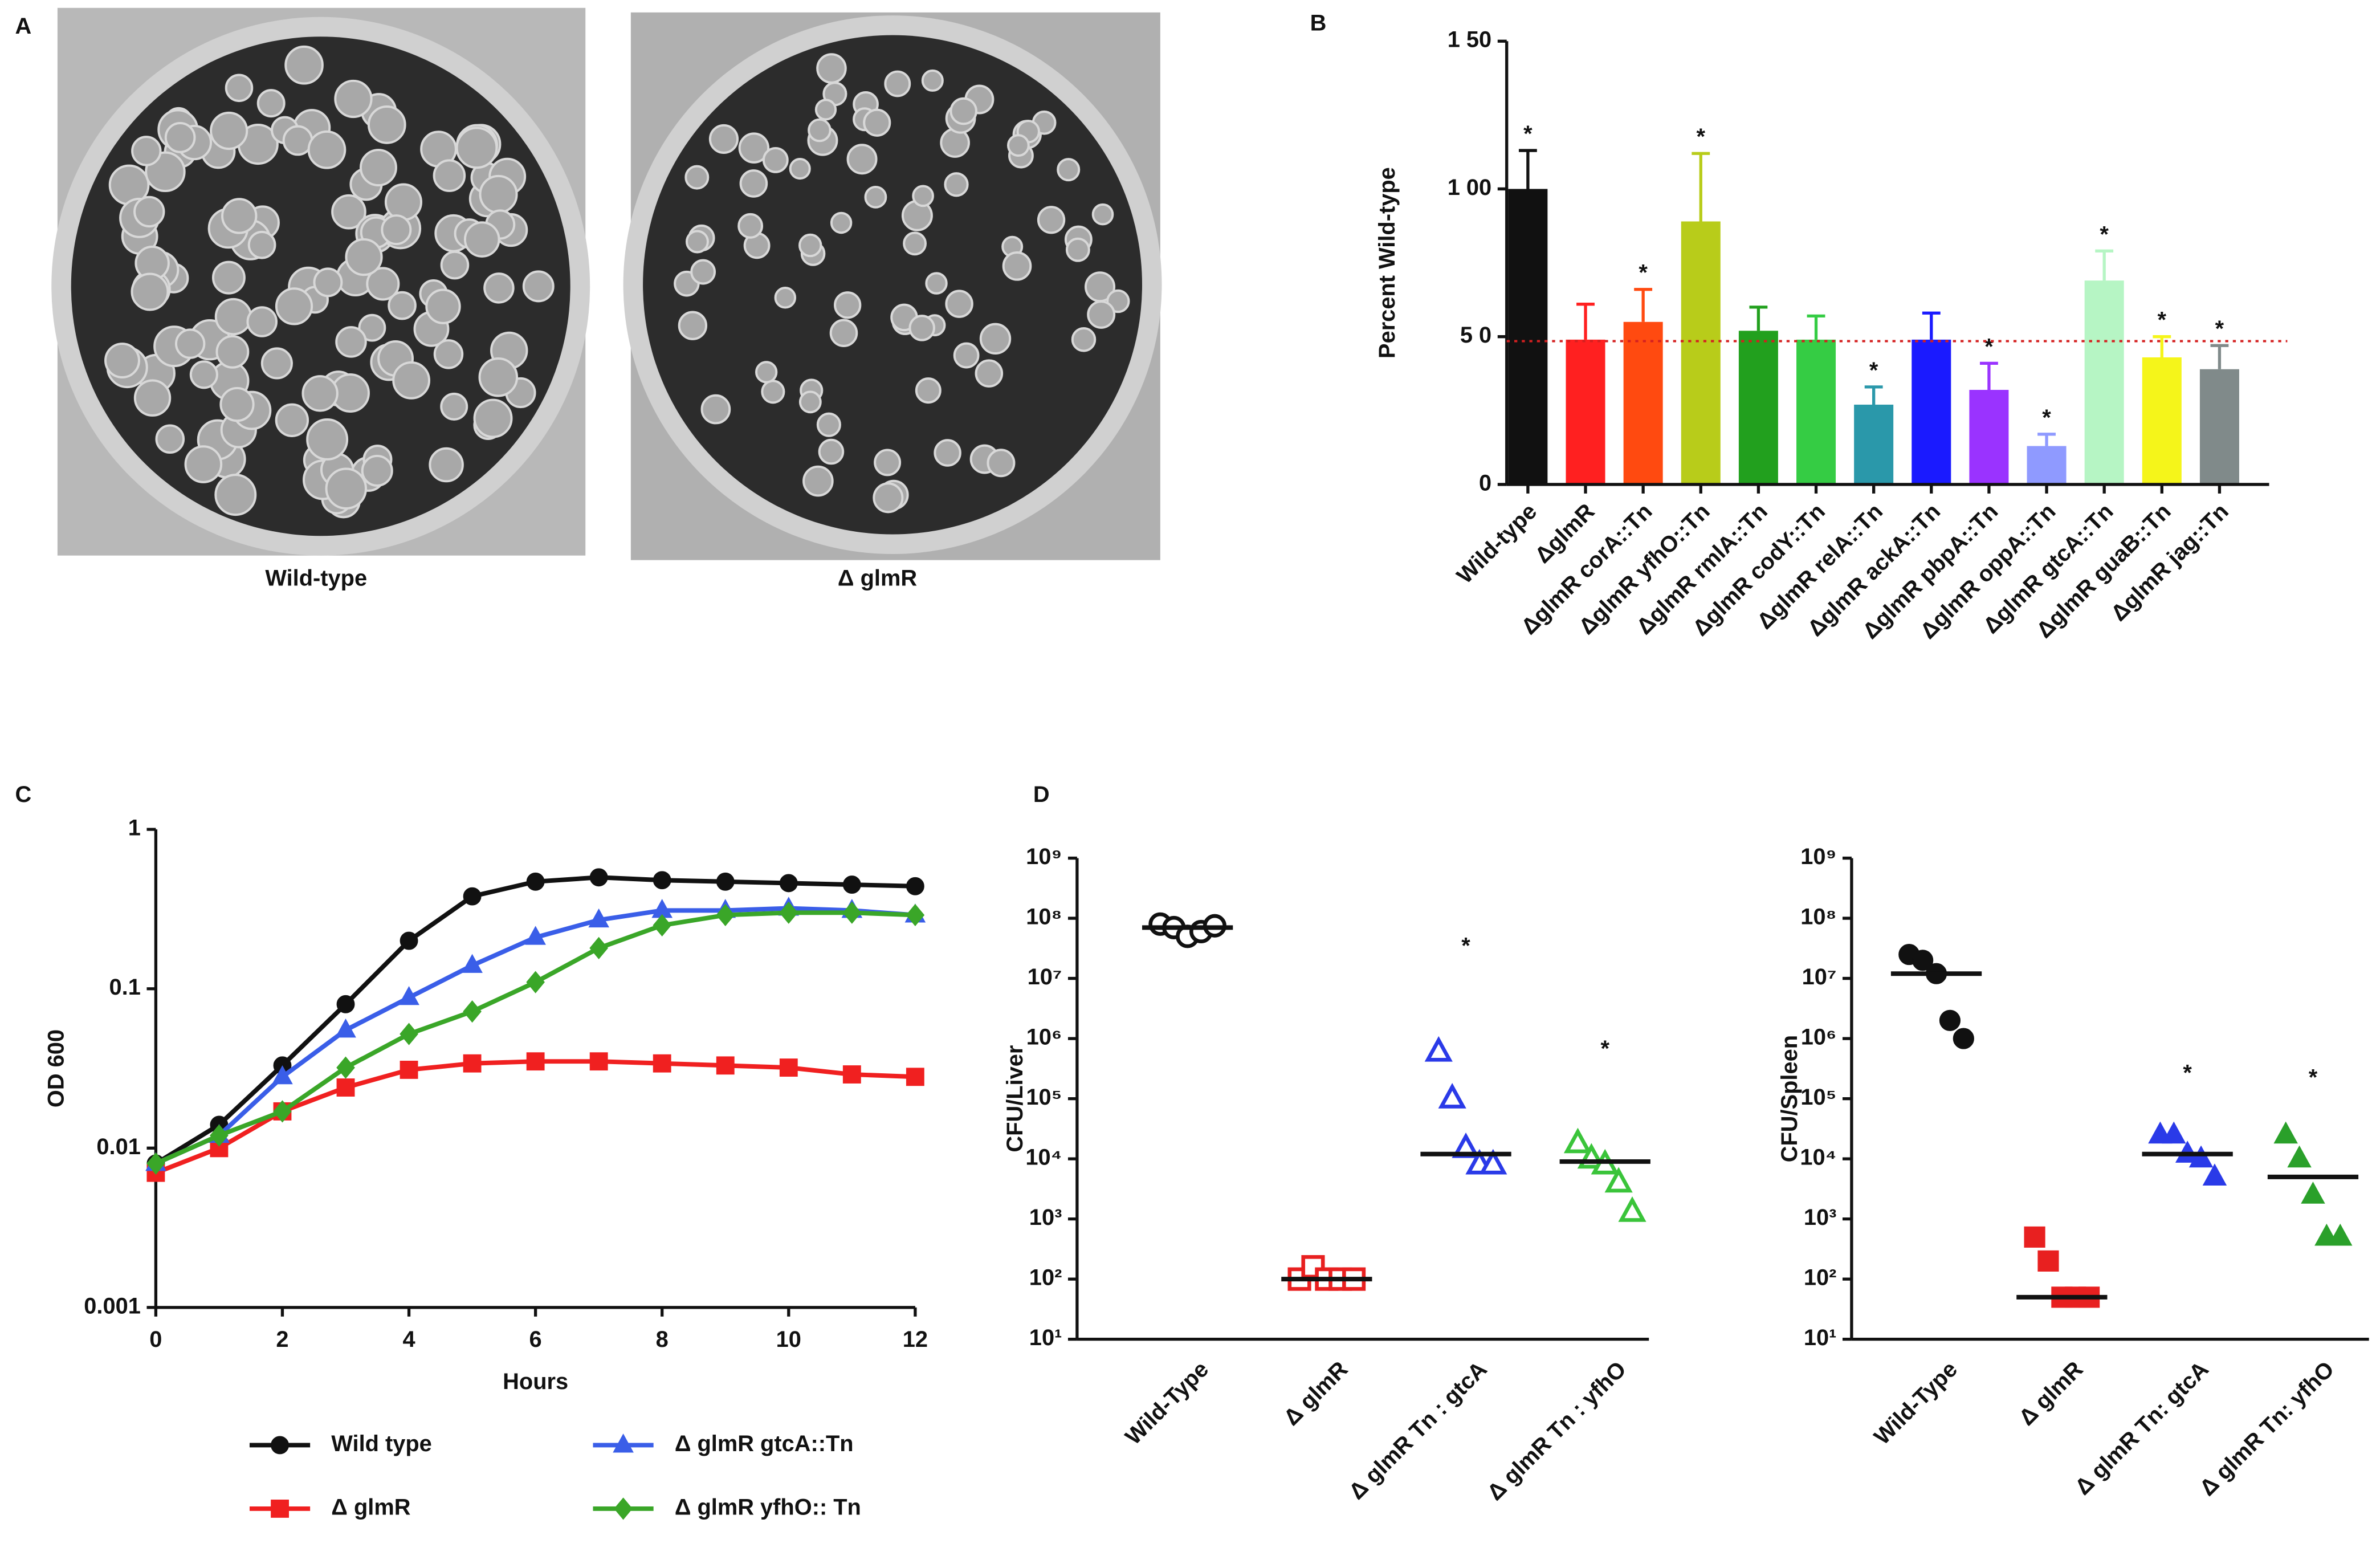 This screenshot has height=1568, width=2372. What do you see at coordinates (1045, 1337) in the screenshot?
I see `y-tick-label: 10¹` at bounding box center [1045, 1337].